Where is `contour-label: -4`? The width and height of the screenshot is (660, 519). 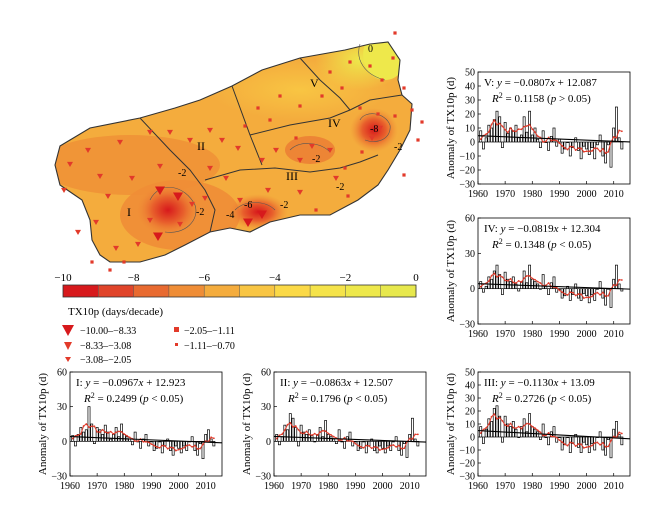
contour-label: -4 is located at coordinates (230, 215).